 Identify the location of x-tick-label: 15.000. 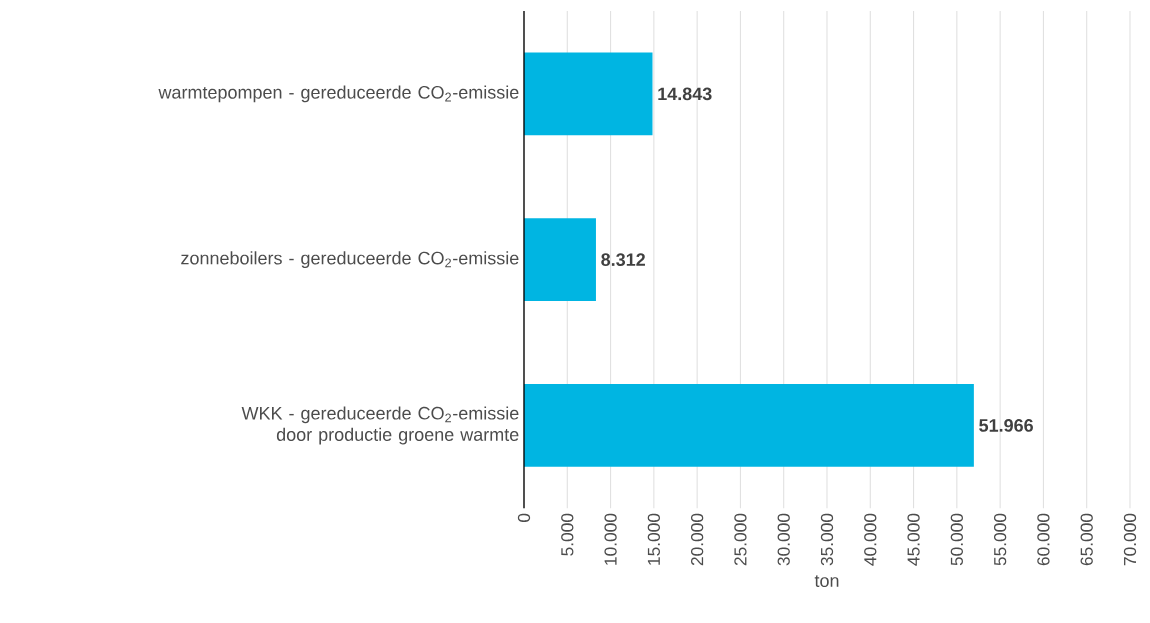
(653, 539).